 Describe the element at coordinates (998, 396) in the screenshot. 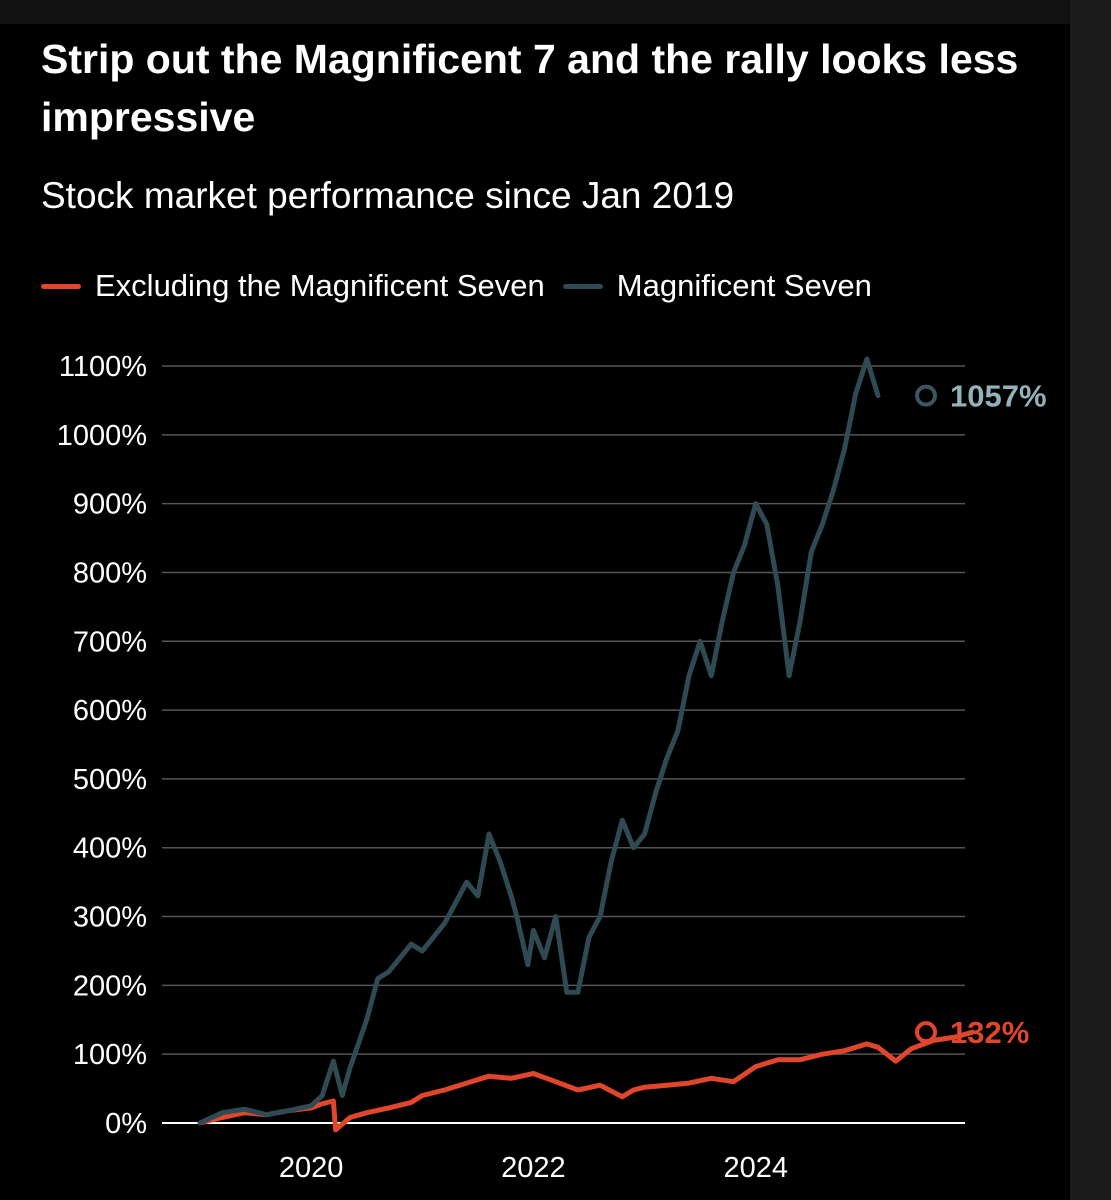

I see `end-label-magnificent: 1057%` at that location.